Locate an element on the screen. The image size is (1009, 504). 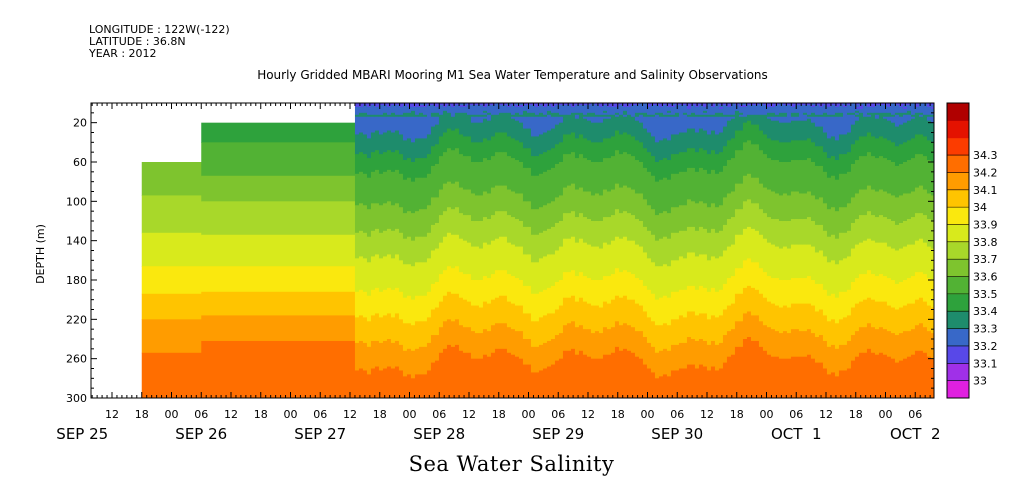
colorbar-label: 33.6 is located at coordinates (985, 277).